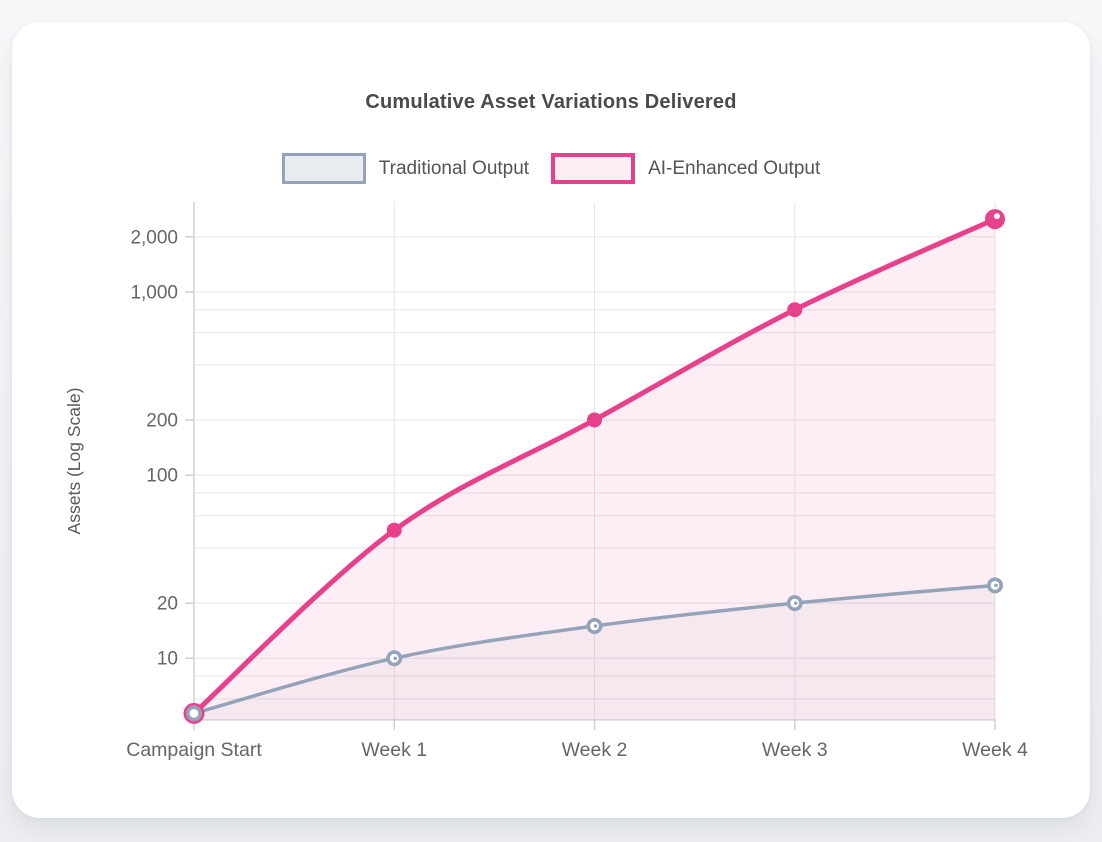 The height and width of the screenshot is (842, 1102). I want to click on chart-legend: Traditional Output AI-Enhanced Output, so click(551, 168).